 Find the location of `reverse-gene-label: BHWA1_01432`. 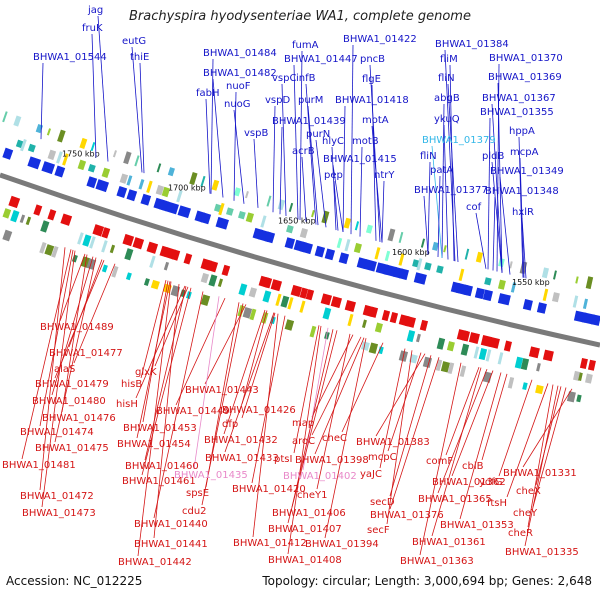

reverse-gene-label: BHWA1_01432 is located at coordinates (241, 440).